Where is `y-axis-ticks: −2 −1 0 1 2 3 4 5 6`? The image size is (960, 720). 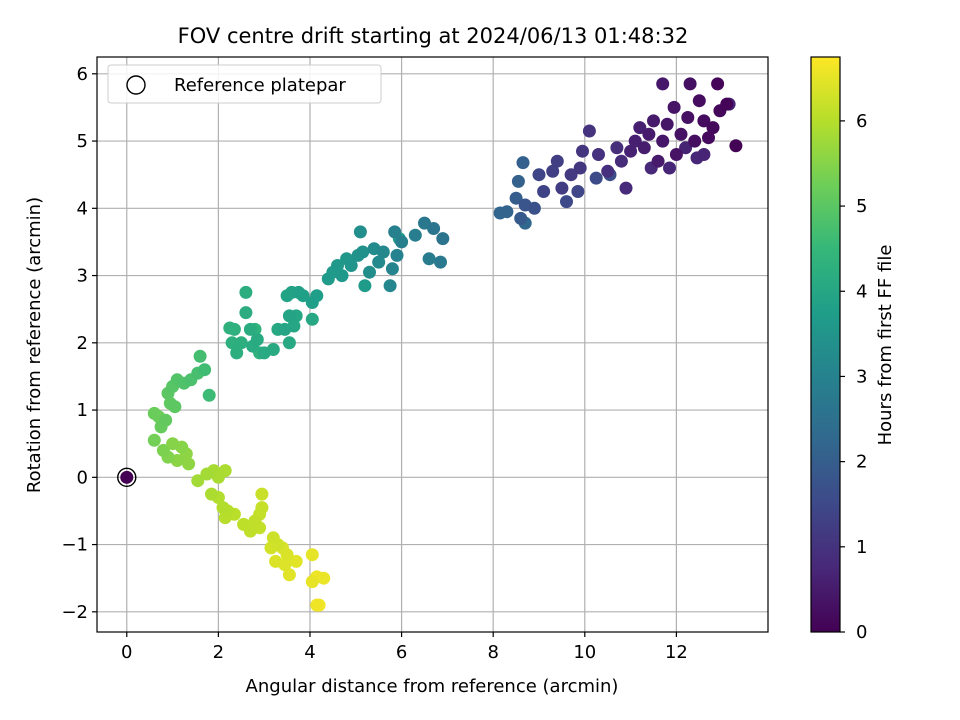
y-axis-ticks: −2 −1 0 1 2 3 4 5 6 is located at coordinates (79, 343).